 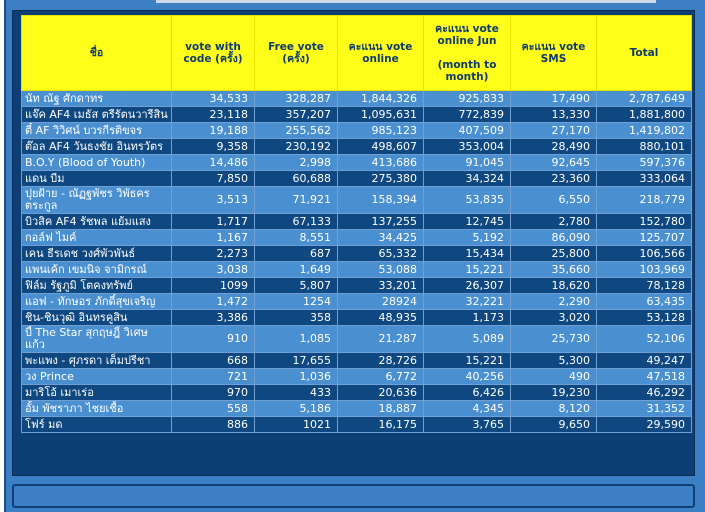 I want to click on footer-bar, so click(x=353, y=496).